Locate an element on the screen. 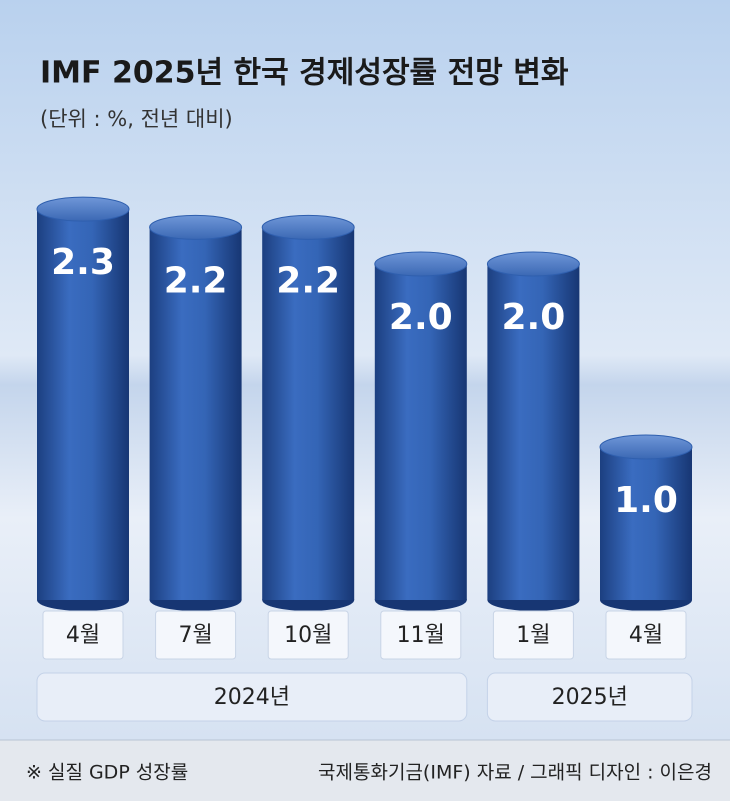 The image size is (730, 801). group-label: 2025년 is located at coordinates (590, 697).